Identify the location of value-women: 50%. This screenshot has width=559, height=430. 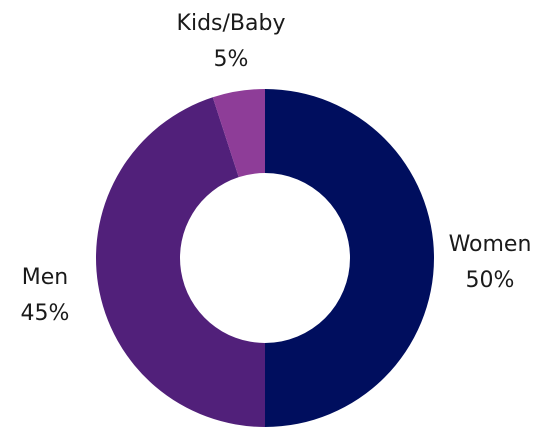
(490, 280).